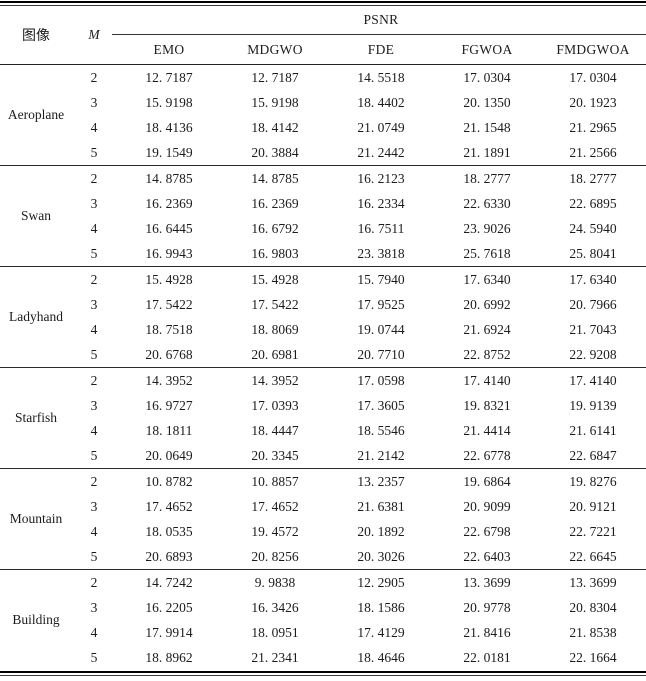 The height and width of the screenshot is (681, 646). What do you see at coordinates (169, 329) in the screenshot?
I see `psnr-value: 18. 7518` at bounding box center [169, 329].